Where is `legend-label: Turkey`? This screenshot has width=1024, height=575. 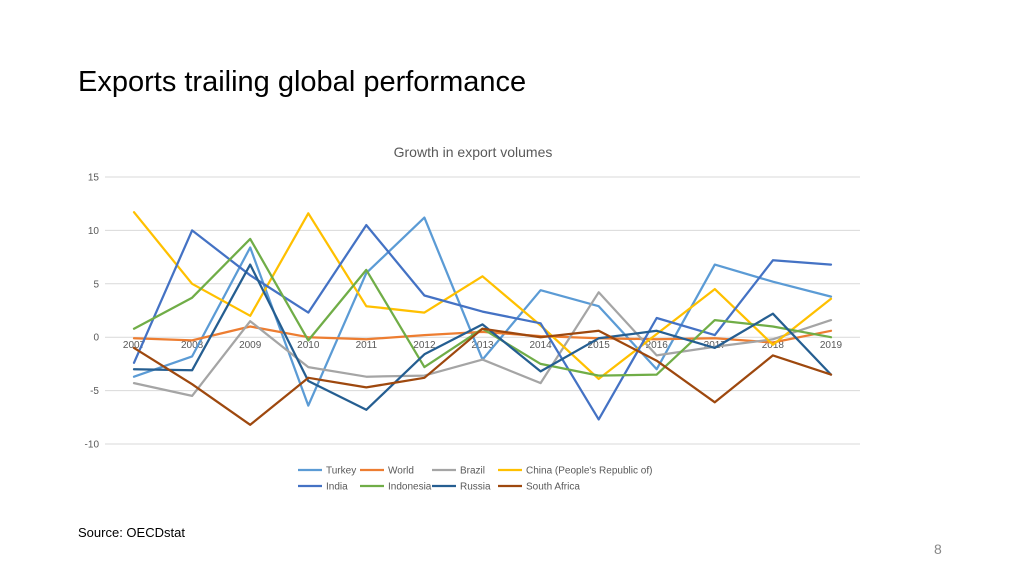 legend-label: Turkey is located at coordinates (341, 471).